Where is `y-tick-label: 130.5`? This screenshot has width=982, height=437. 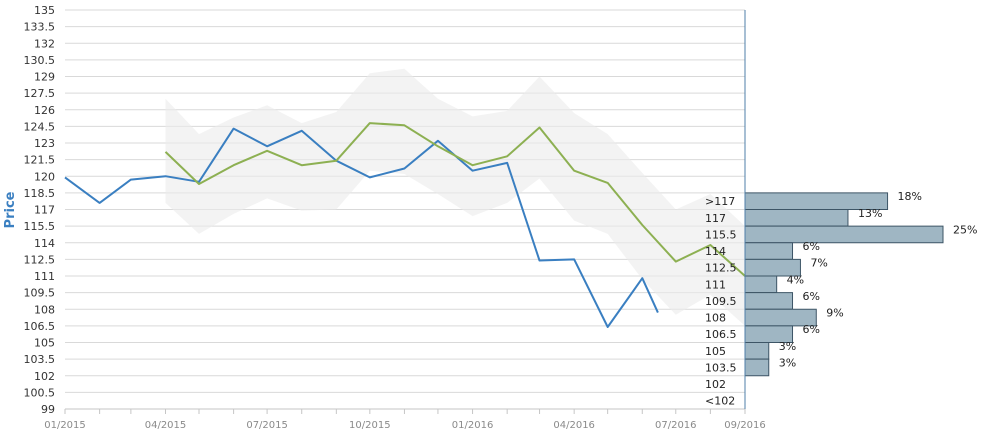 y-tick-label: 130.5 is located at coordinates (40, 60).